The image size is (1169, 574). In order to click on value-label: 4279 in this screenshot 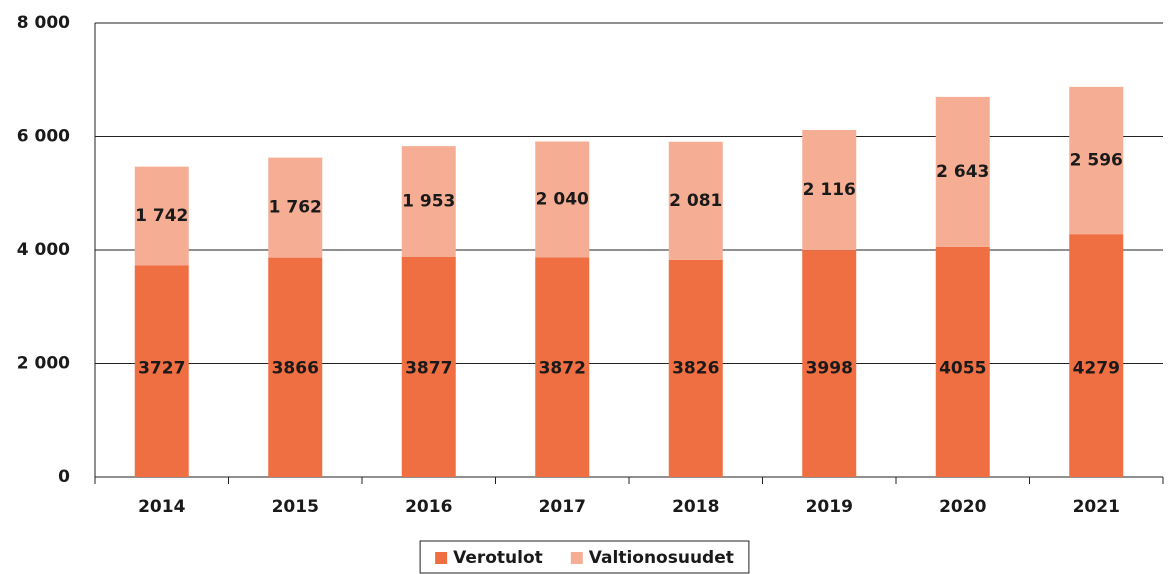, I will do `click(1096, 369)`.